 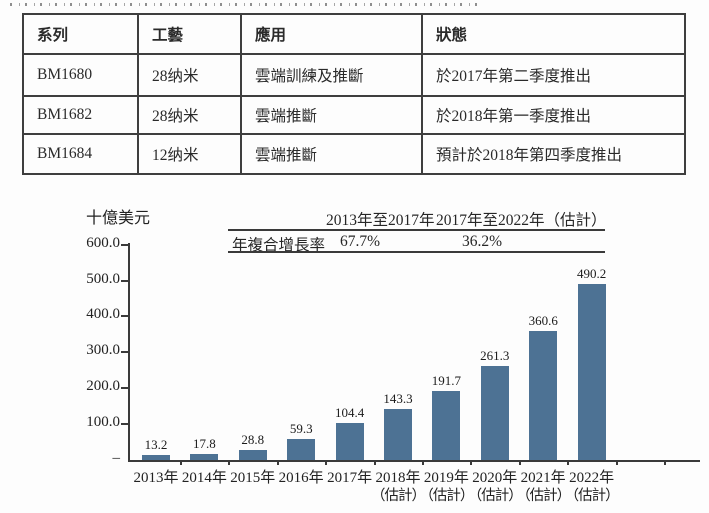 What do you see at coordinates (253, 439) in the screenshot?
I see `bar-value-label: 28.8` at bounding box center [253, 439].